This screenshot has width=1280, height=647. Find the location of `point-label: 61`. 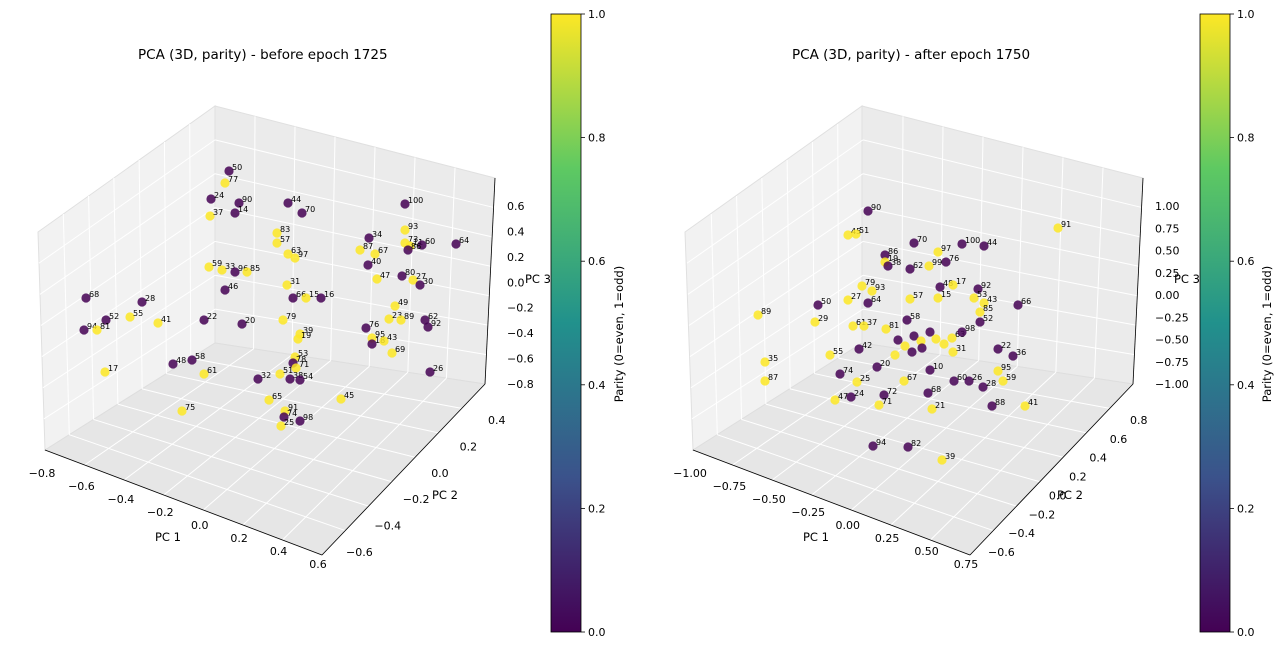

point-label: 61 is located at coordinates (212, 370).